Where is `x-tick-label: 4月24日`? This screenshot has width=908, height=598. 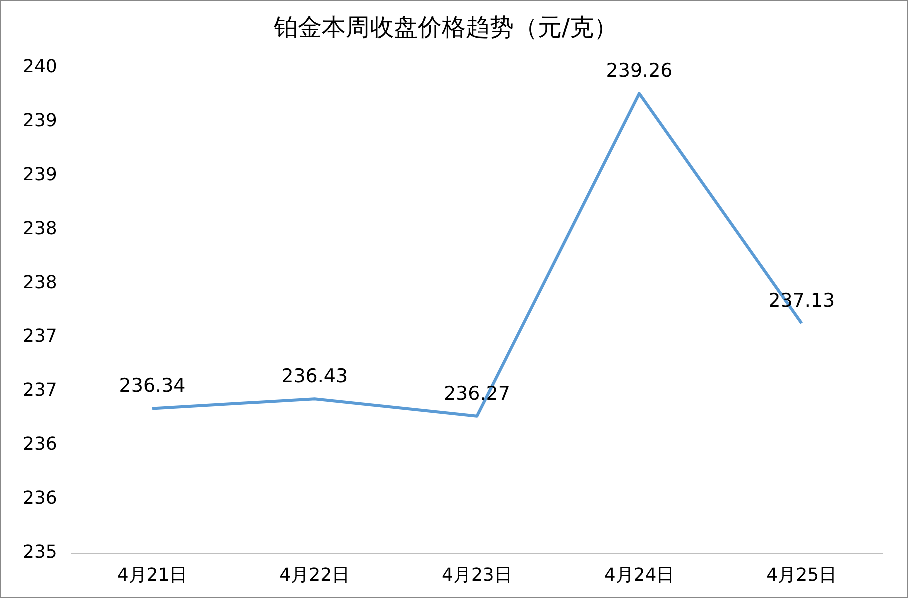
x-tick-label: 4月24日 is located at coordinates (639, 575).